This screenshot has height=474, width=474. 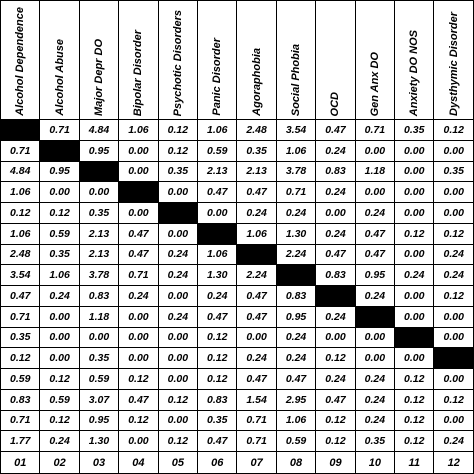 What do you see at coordinates (20, 171) in the screenshot?
I see `table-cell: 4.84` at bounding box center [20, 171].